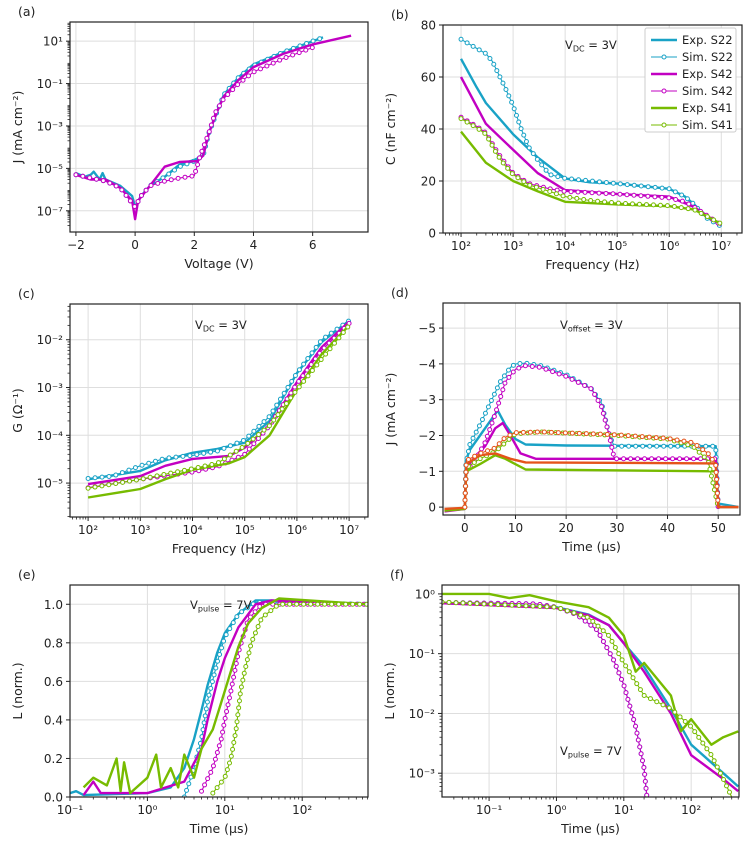 The height and width of the screenshot is (850, 750). Describe the element at coordinates (313, 245) in the screenshot. I see `x-tick-label: 6` at that location.